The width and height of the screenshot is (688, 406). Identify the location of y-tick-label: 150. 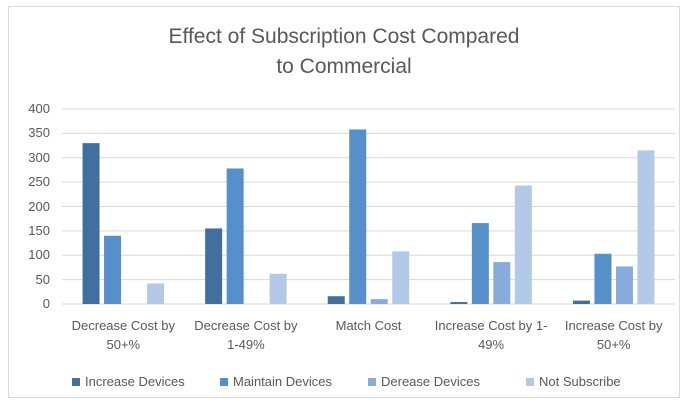
(39, 230).